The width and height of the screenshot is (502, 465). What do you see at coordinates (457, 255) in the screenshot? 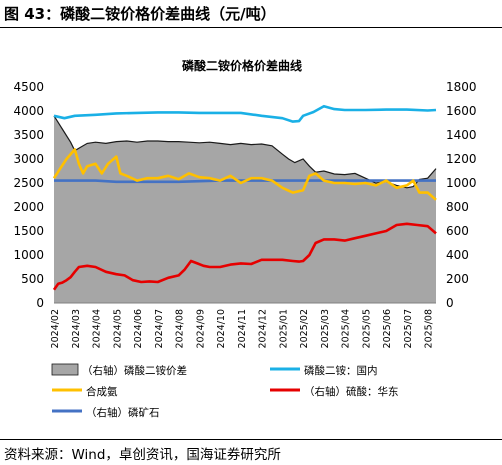
I see `right-tick-label: 400` at bounding box center [457, 255].